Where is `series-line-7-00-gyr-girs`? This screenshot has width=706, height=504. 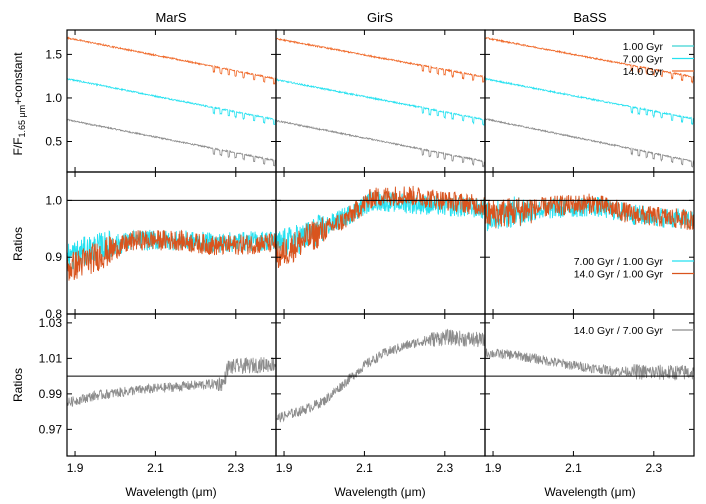 series-line-7-00-gyr-girs is located at coordinates (380, 102).